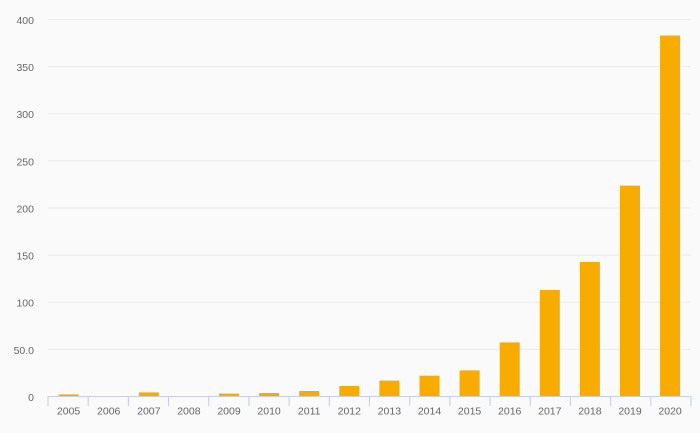  Describe the element at coordinates (390, 412) in the screenshot. I see `svg-text: 2013` at that location.